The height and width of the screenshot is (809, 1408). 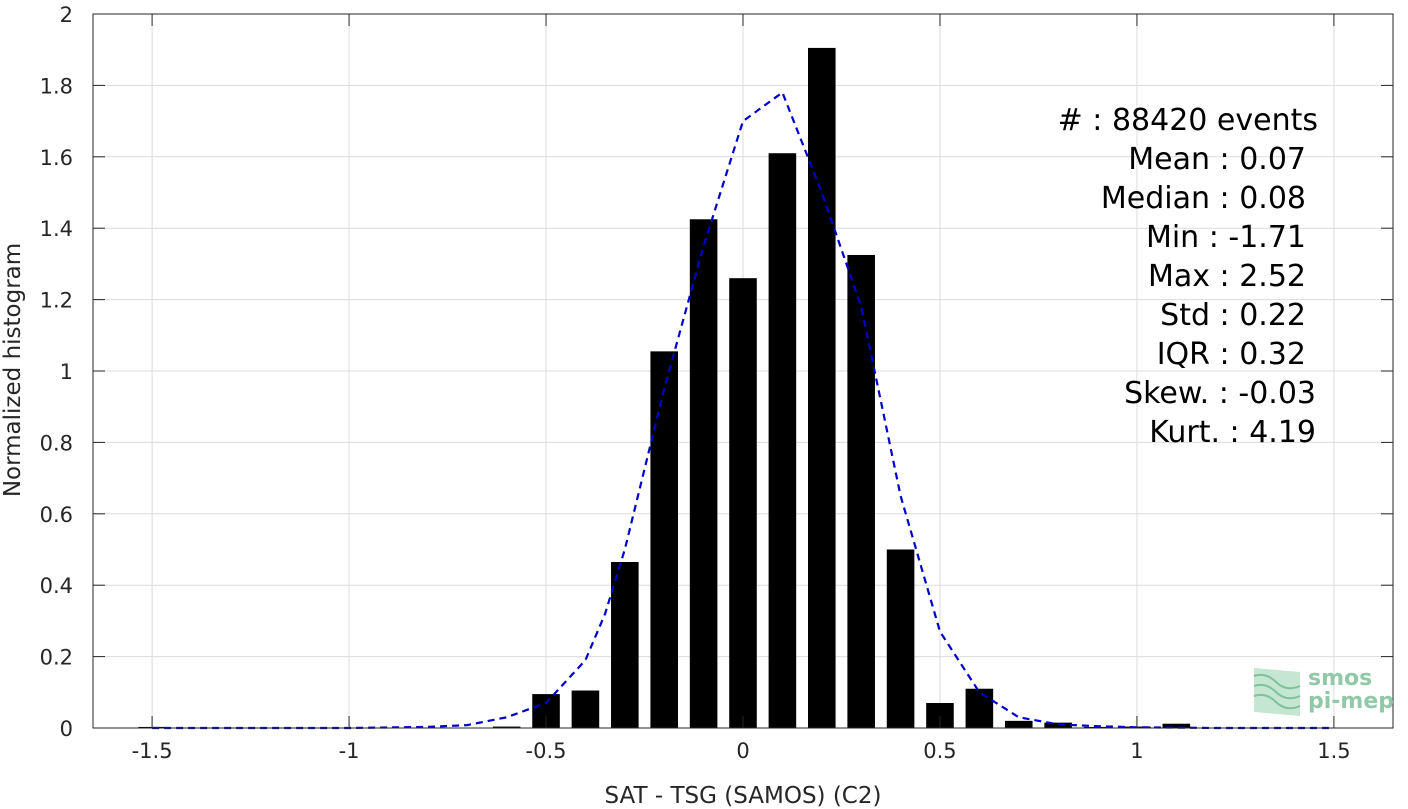 What do you see at coordinates (742, 751) in the screenshot?
I see `x-tick-label: 0` at bounding box center [742, 751].